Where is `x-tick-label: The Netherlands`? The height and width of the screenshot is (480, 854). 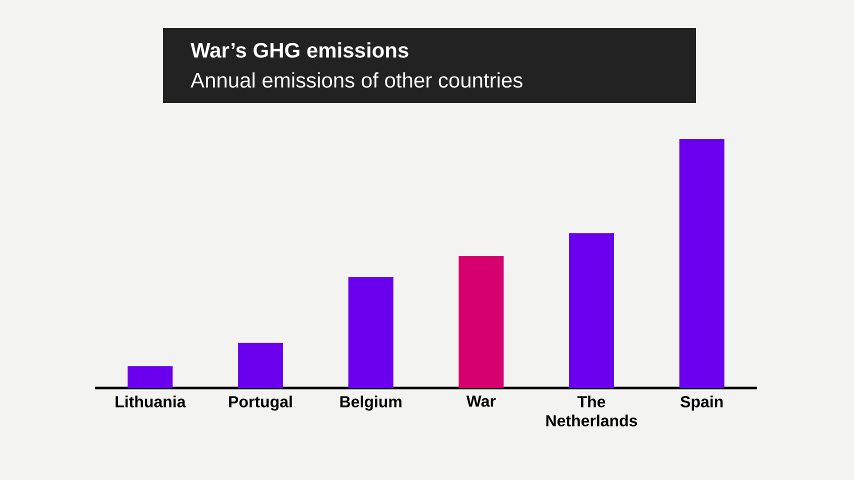 x-tick-label: The Netherlands is located at coordinates (592, 411).